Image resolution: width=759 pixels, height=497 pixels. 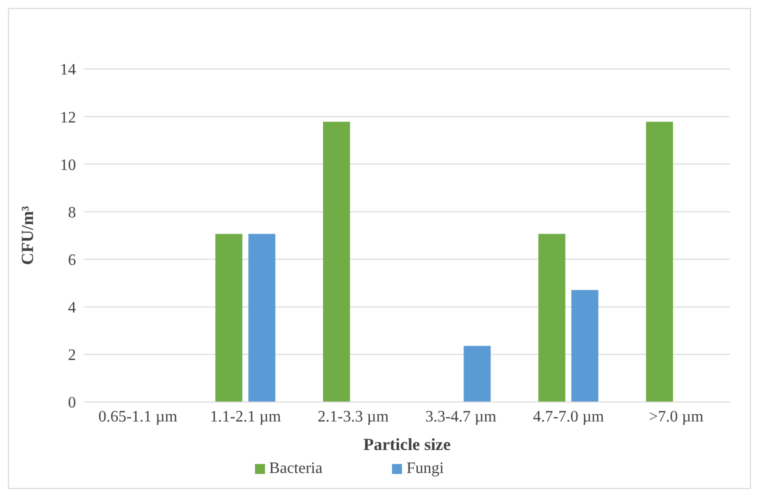 I want to click on x-tick-label: >7.0 µm, so click(x=676, y=417).